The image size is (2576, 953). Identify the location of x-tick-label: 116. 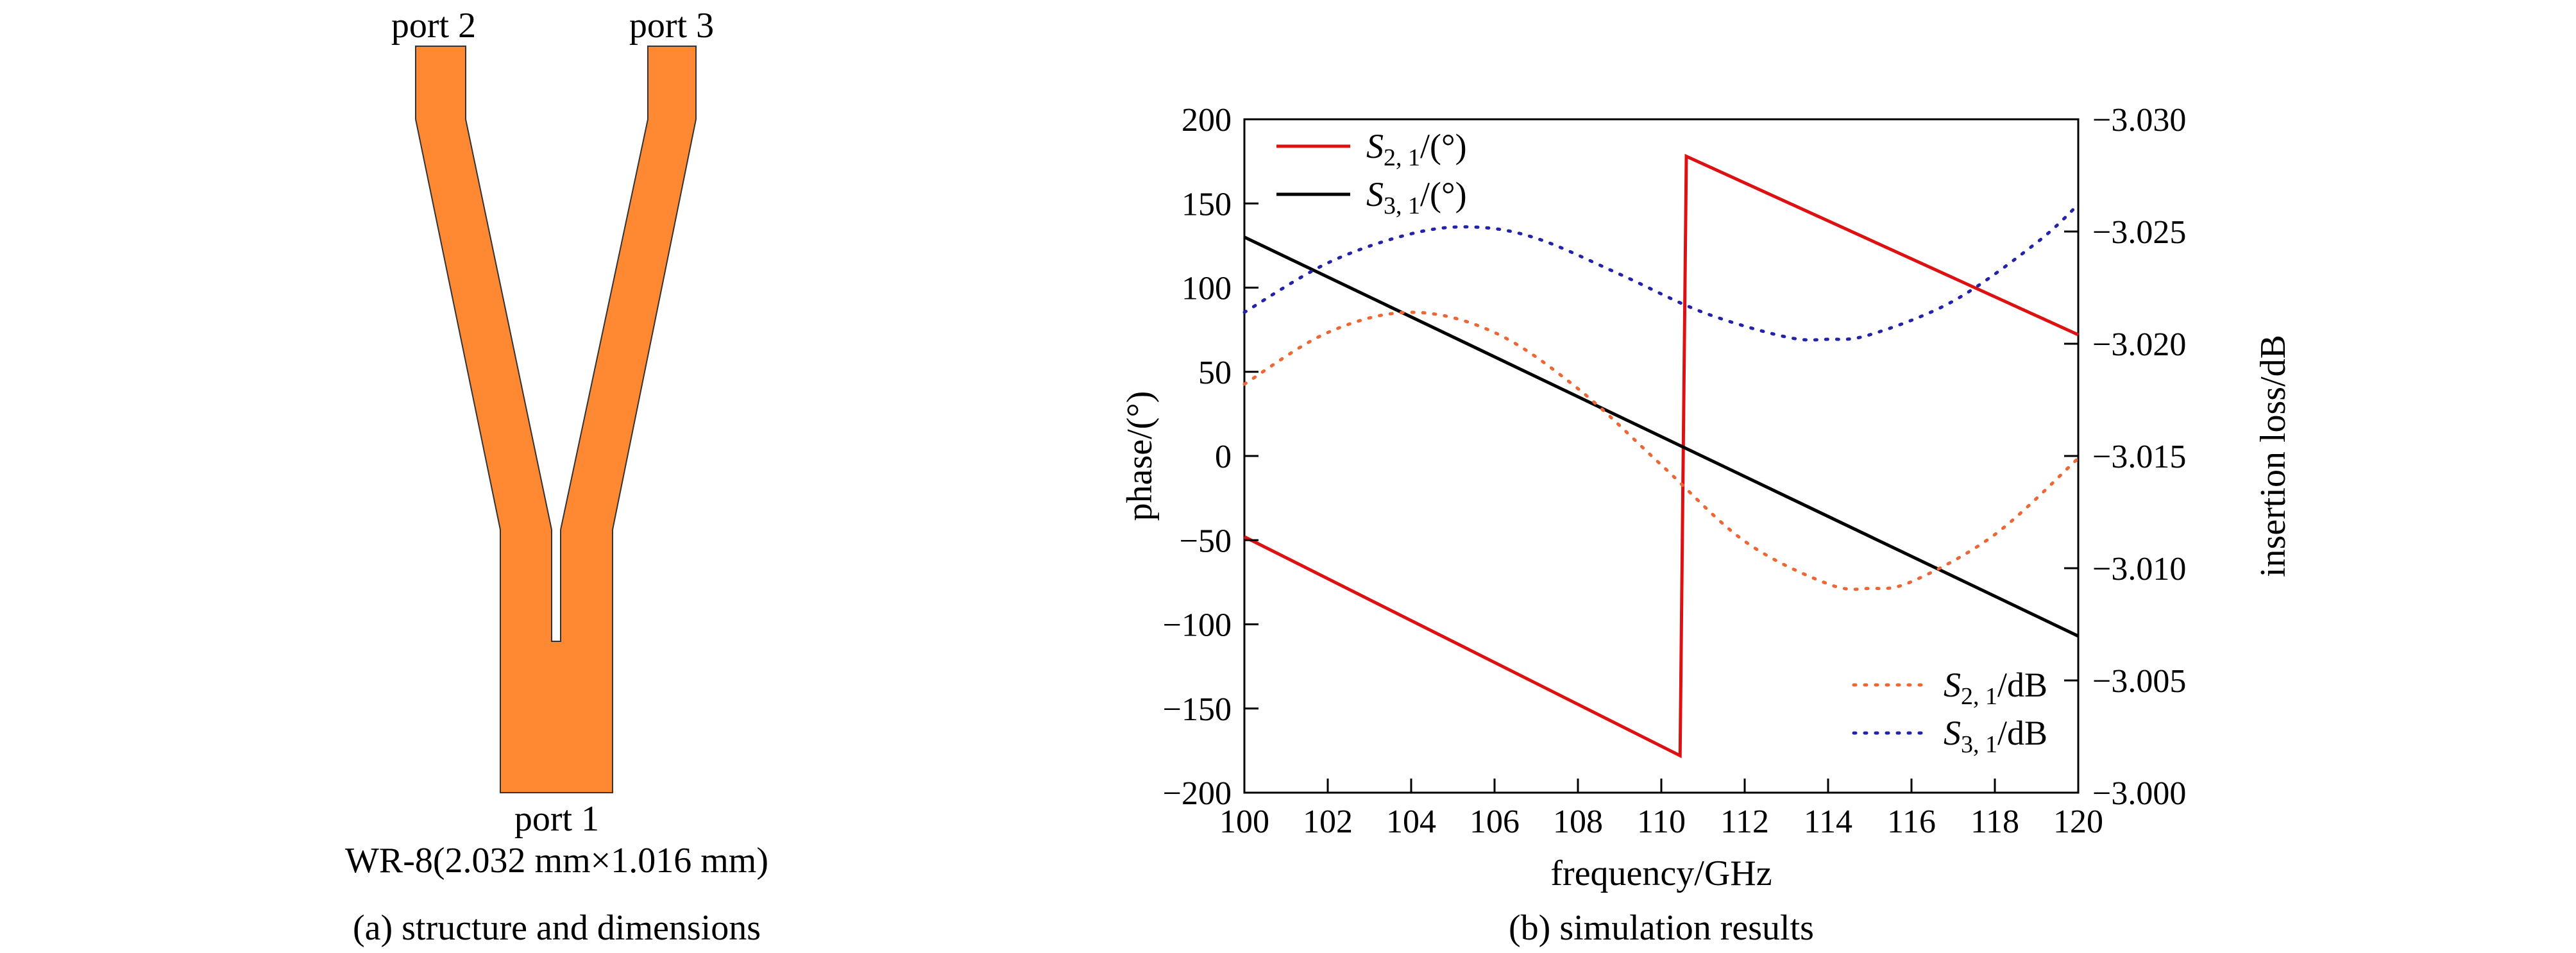
(1911, 822).